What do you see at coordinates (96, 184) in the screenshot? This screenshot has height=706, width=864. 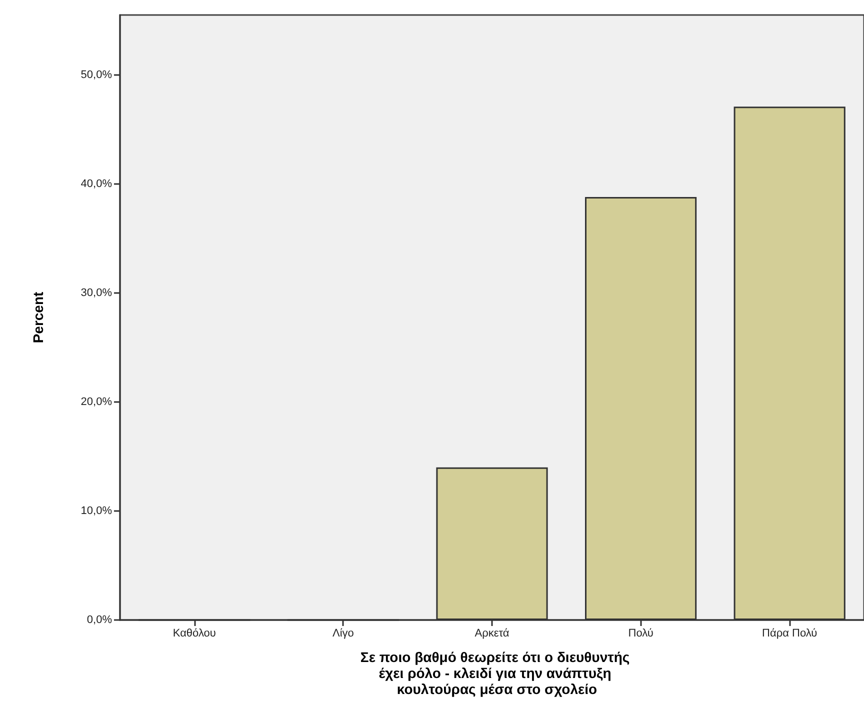 I see `y-tick-label: 40,0%` at bounding box center [96, 184].